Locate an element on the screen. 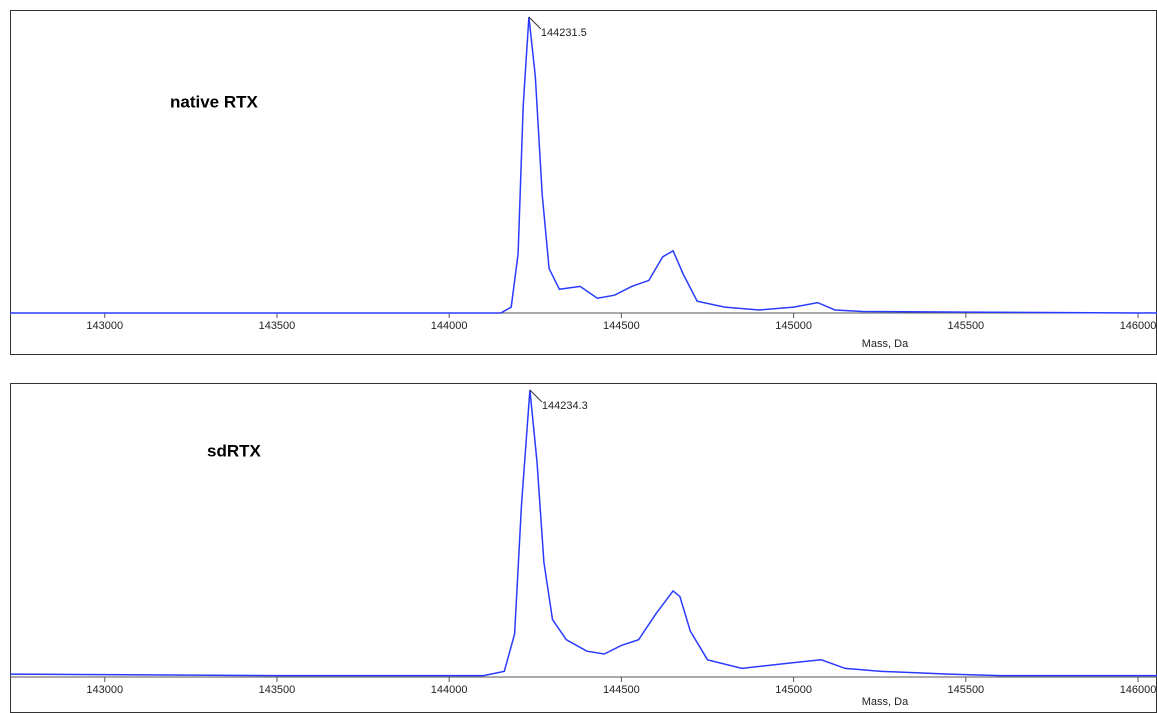 The image size is (1157, 713). sample-label: sdRTX is located at coordinates (234, 450).